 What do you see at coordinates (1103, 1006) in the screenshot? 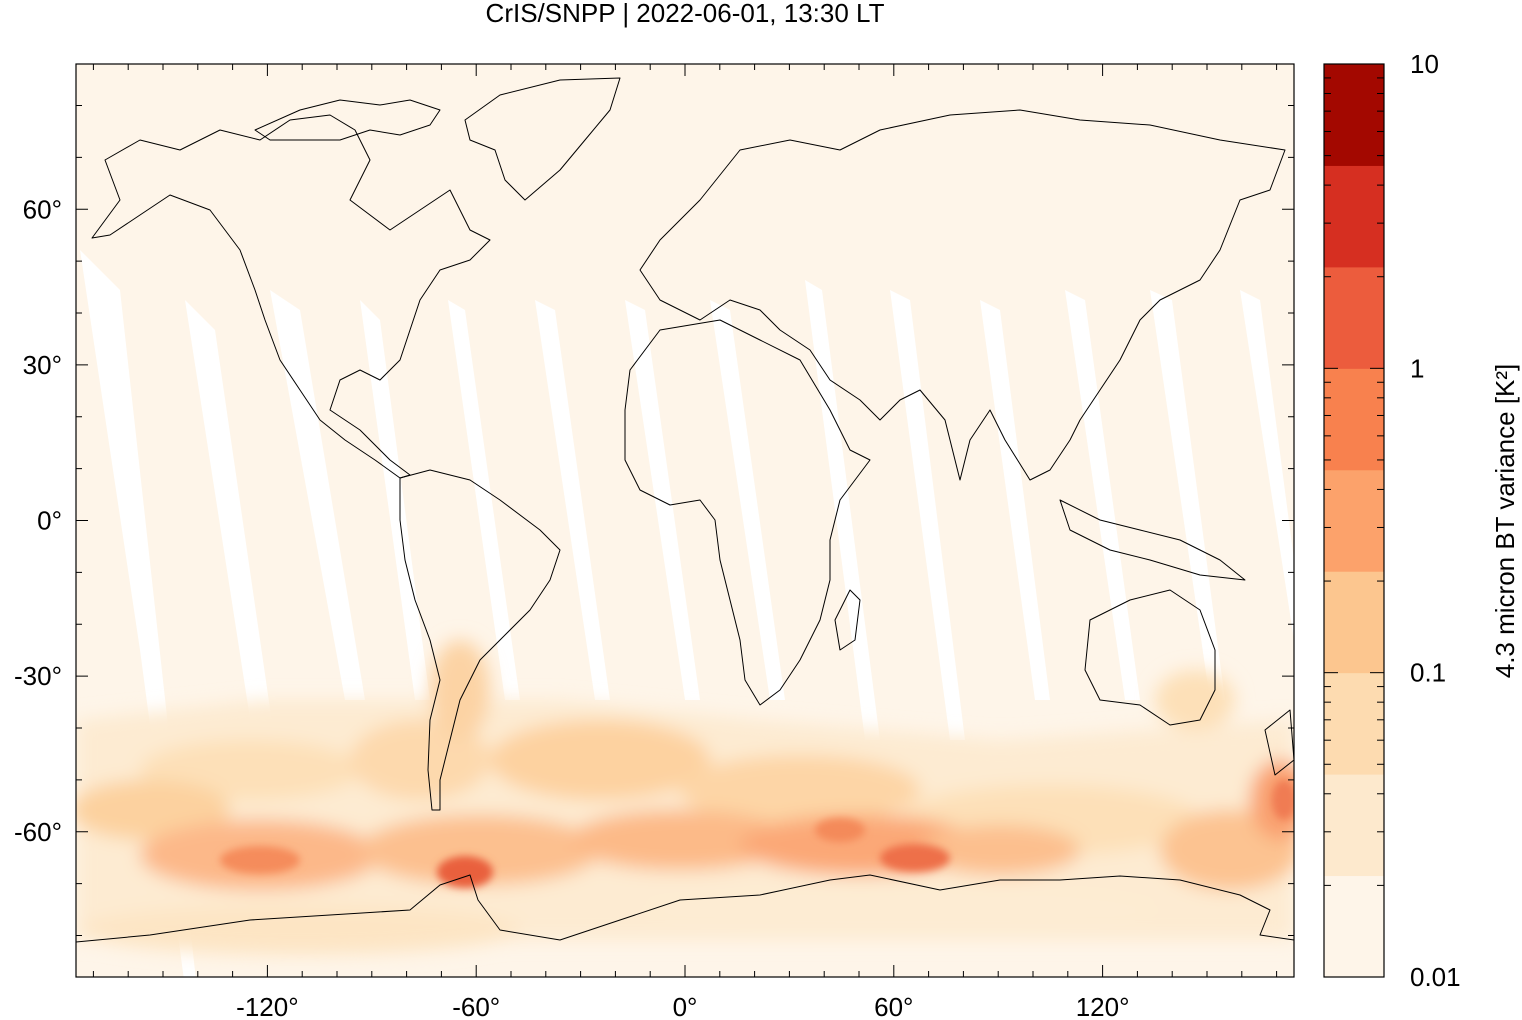
I see `x-tick-label: 120°` at bounding box center [1103, 1006].